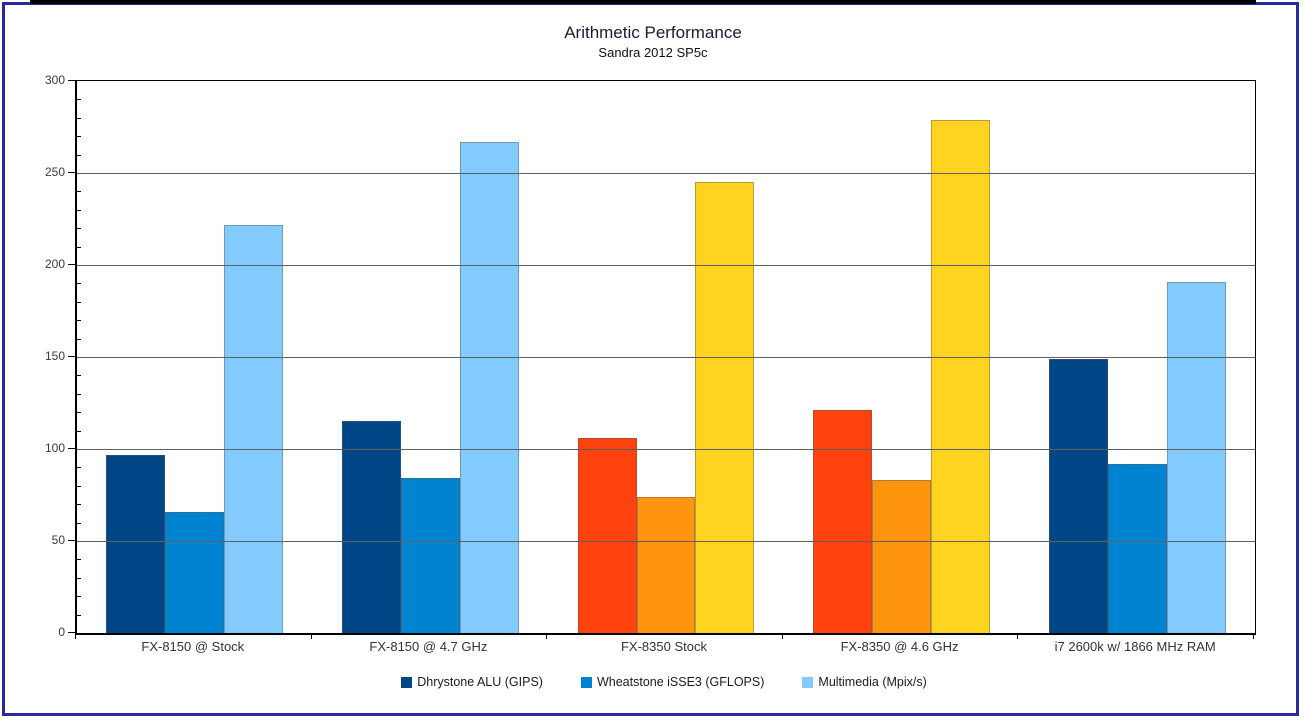 The width and height of the screenshot is (1306, 720). What do you see at coordinates (680, 682) in the screenshot?
I see `legend-label: Wheatstone iSSE3 (GFLOPS)` at bounding box center [680, 682].